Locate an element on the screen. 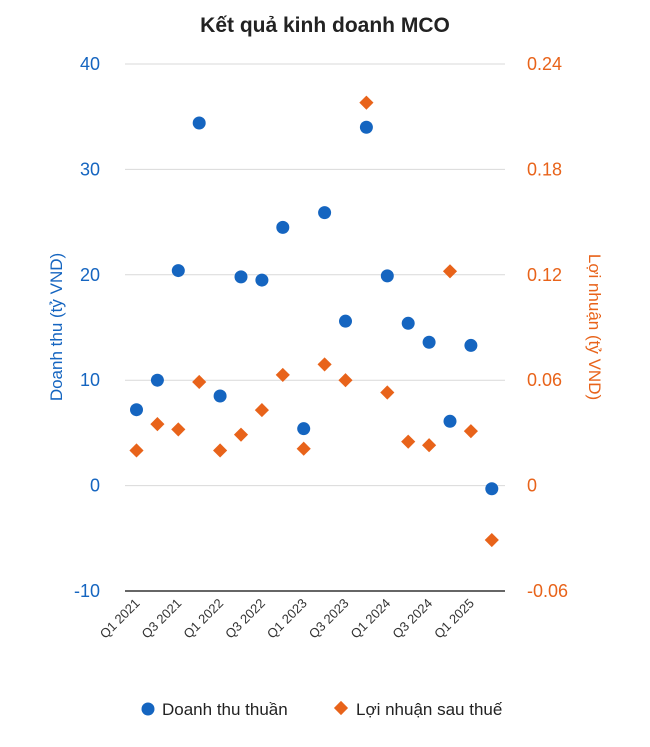 The width and height of the screenshot is (650, 747). right-tick-label: 0.24 is located at coordinates (544, 64).